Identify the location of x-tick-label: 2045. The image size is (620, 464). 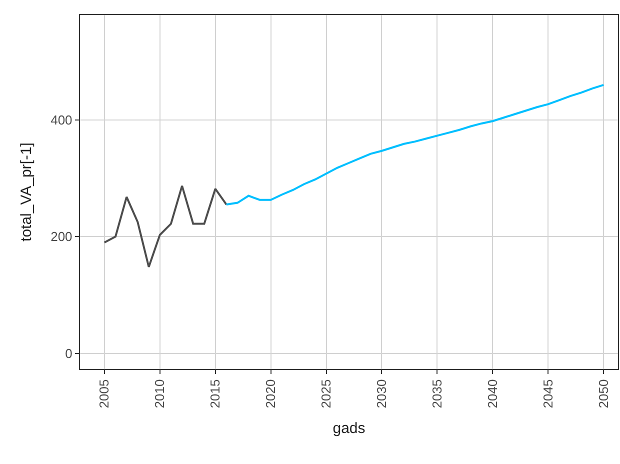
(548, 393).